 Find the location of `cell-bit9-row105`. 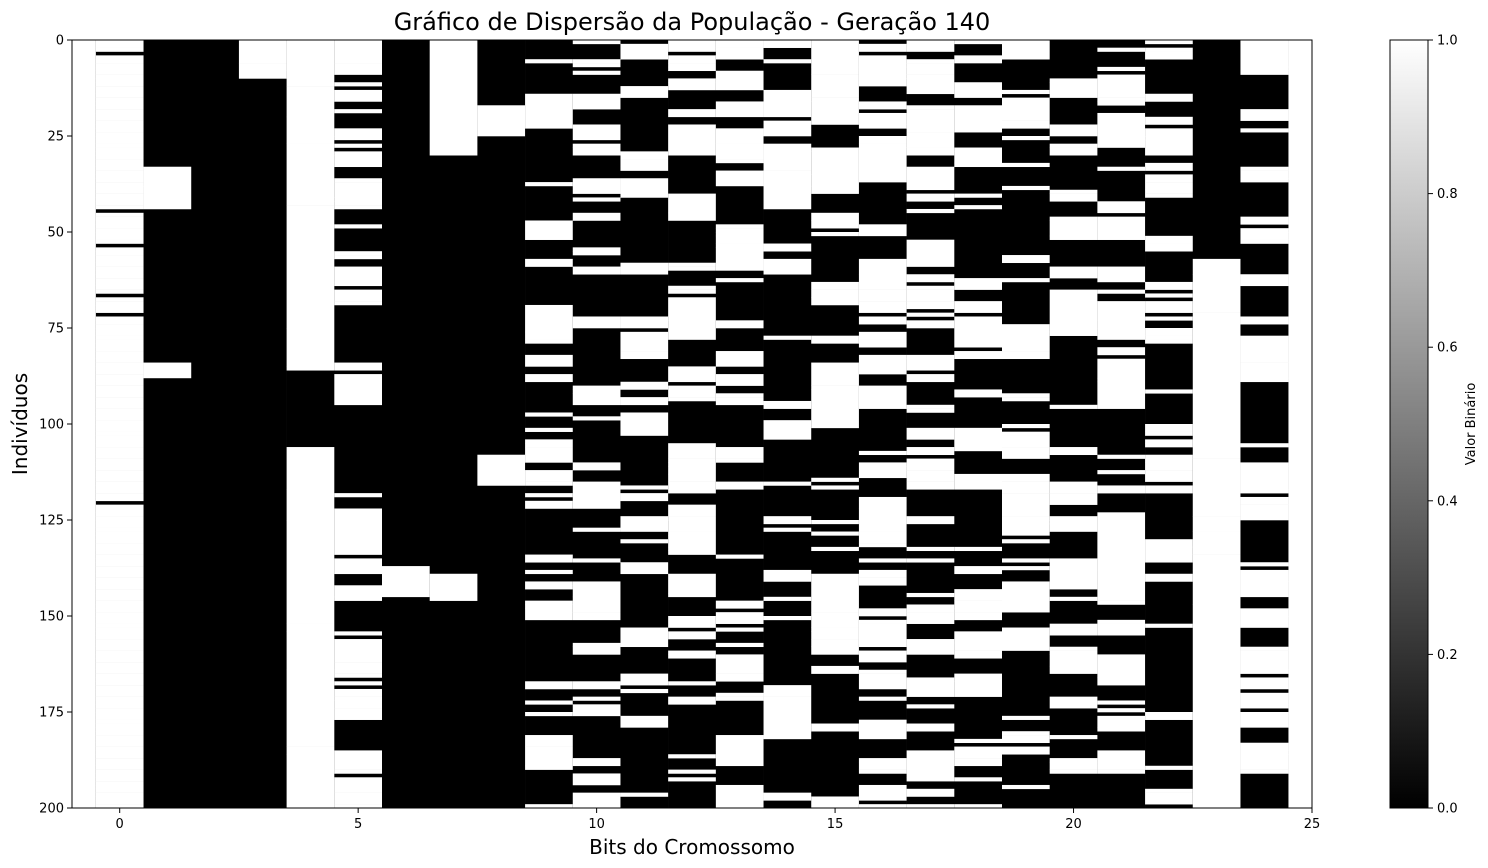

cell-bit9-row105 is located at coordinates (549, 445).